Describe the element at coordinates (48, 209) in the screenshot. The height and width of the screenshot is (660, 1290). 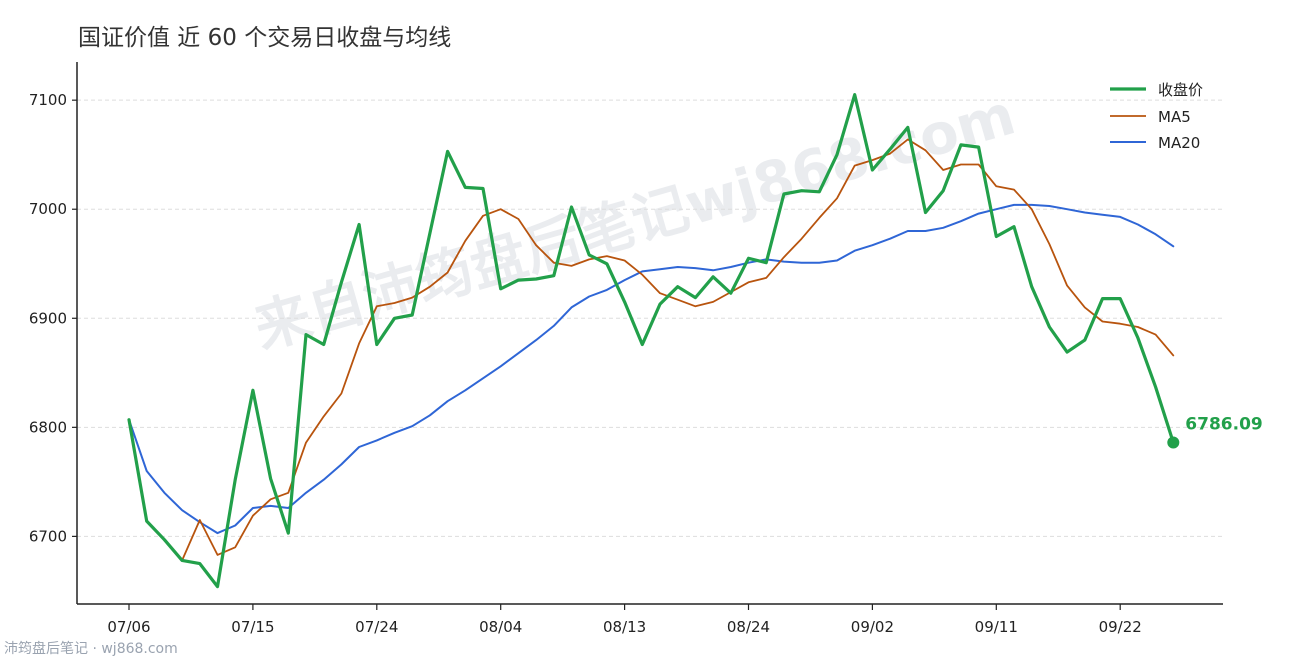
I see `y-tick-label: 7000` at that location.